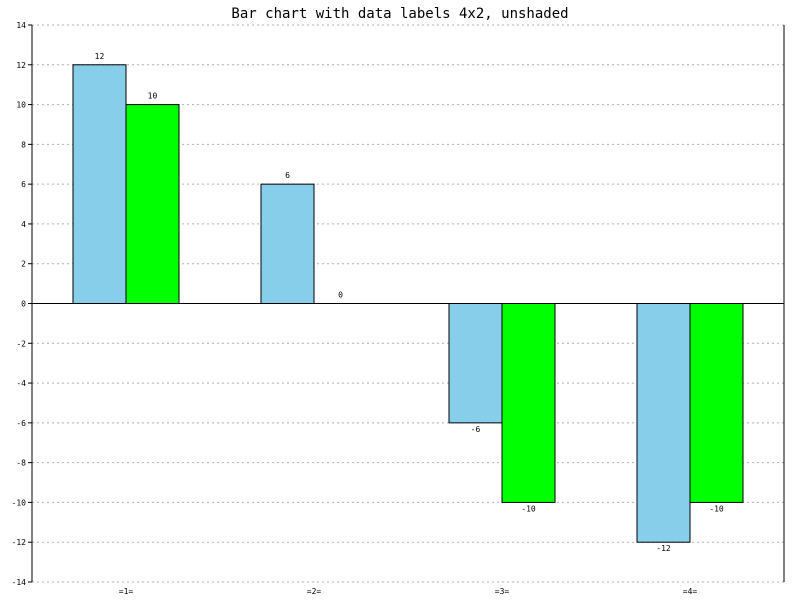  Describe the element at coordinates (21, 105) in the screenshot. I see `y-tick-label: 10` at that location.